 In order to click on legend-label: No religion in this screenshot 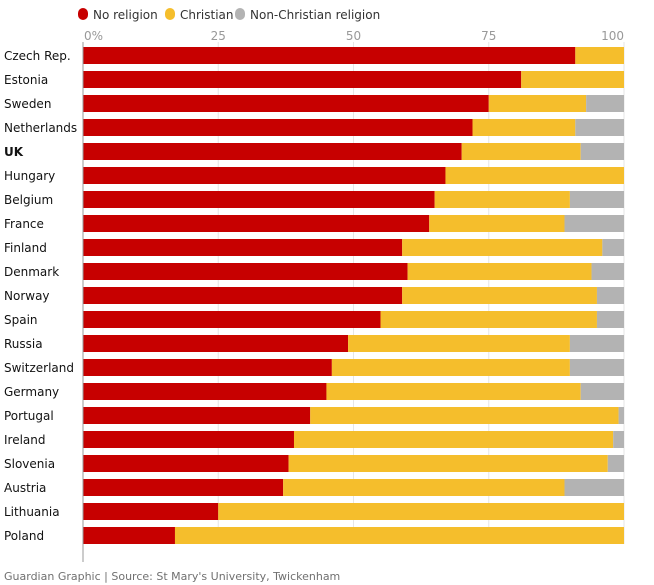, I will do `click(125, 15)`.